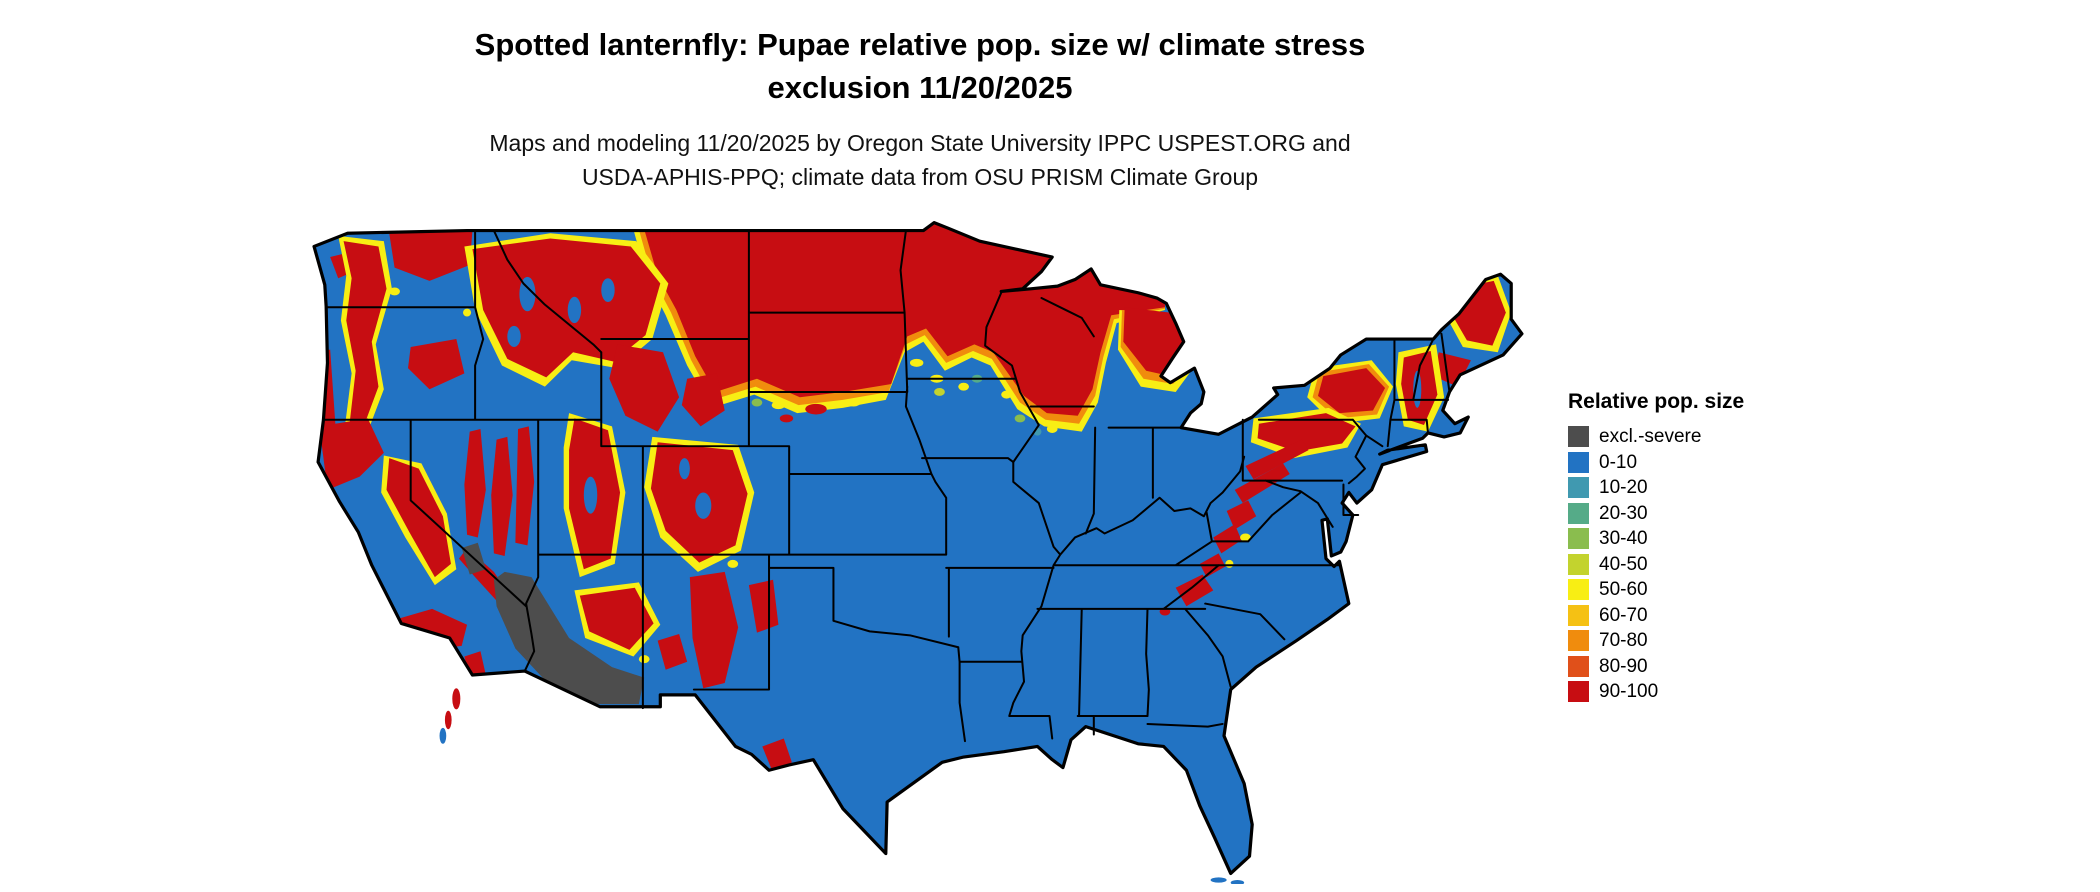 The height and width of the screenshot is (892, 2100). Describe the element at coordinates (418, 518) in the screenshot. I see `raster-sierra-red` at that location.